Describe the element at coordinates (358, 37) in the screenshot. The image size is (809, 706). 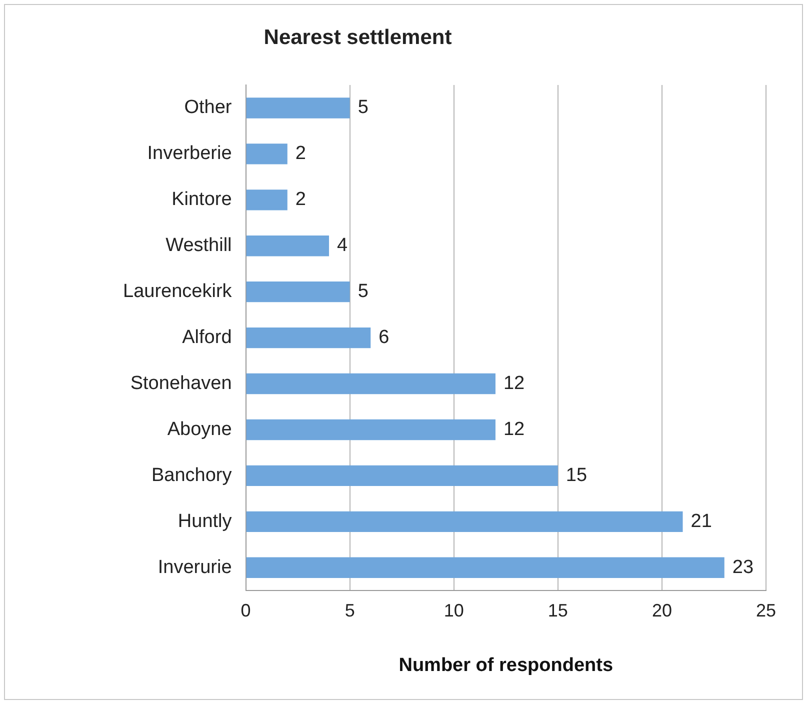
I see `chart-title: Nearest settlement` at that location.